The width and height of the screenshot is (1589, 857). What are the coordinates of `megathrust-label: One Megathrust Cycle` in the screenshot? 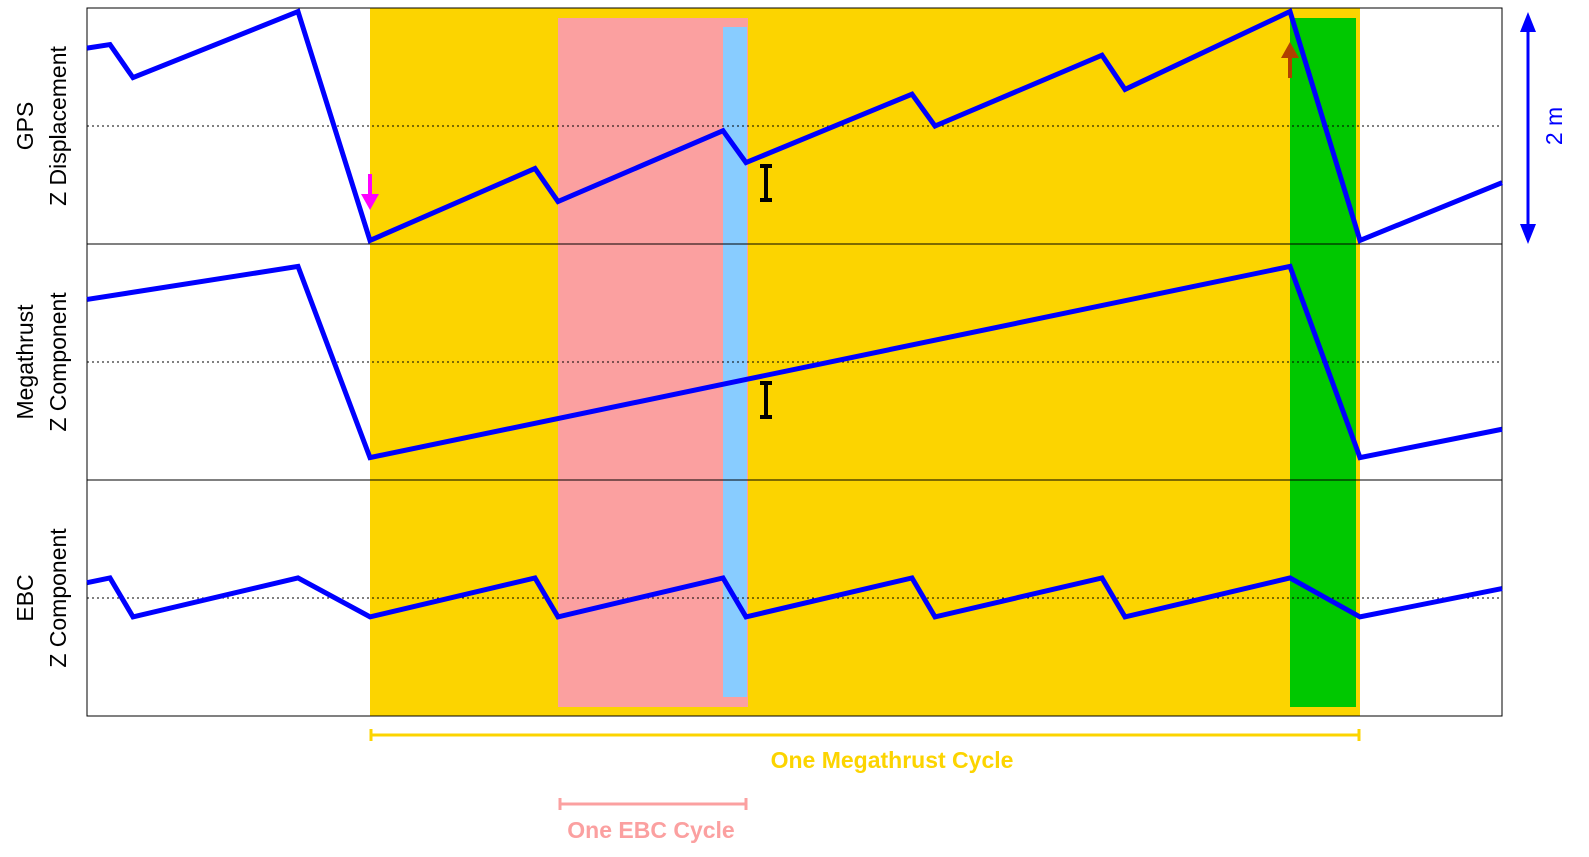 It's located at (892, 760).